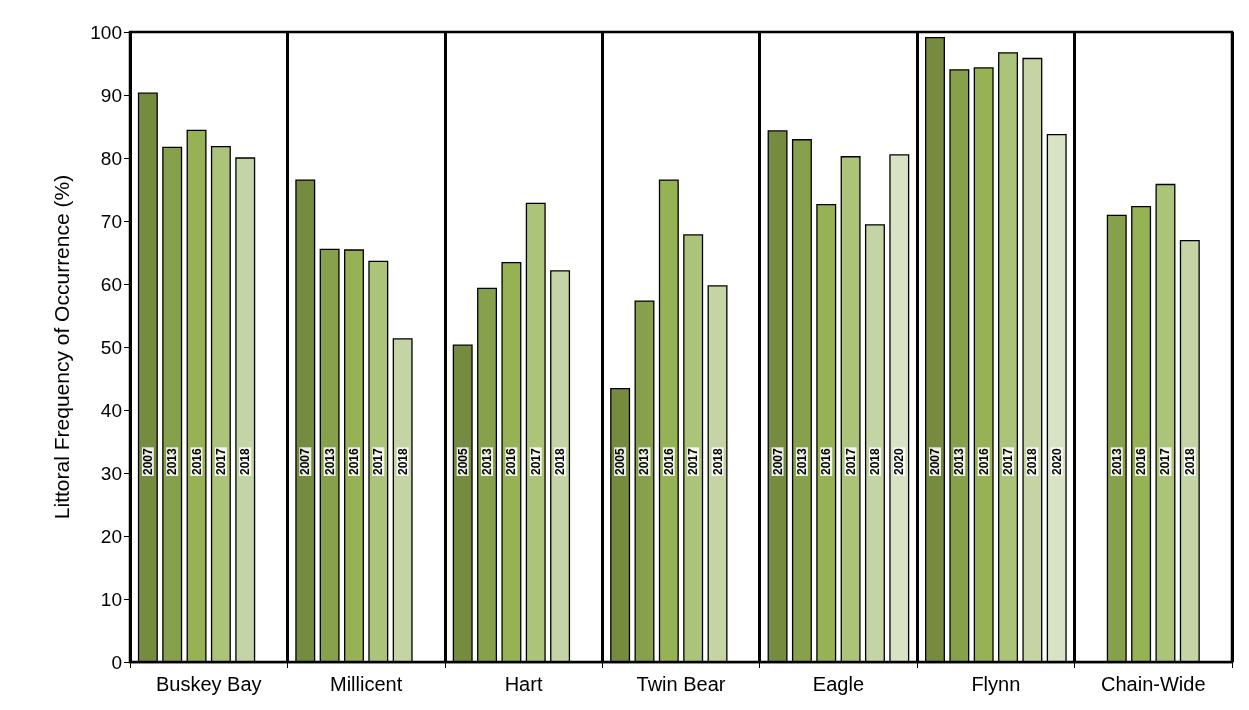 The image size is (1249, 710). What do you see at coordinates (366, 684) in the screenshot?
I see `x-tick-label: Millicent` at bounding box center [366, 684].